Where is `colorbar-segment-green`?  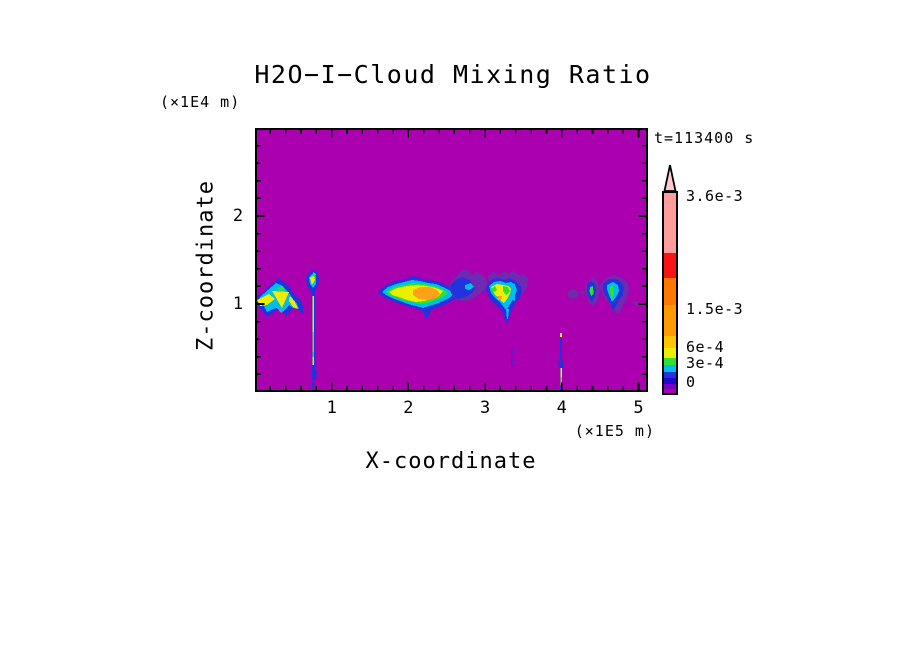
colorbar-segment-green is located at coordinates (670, 361).